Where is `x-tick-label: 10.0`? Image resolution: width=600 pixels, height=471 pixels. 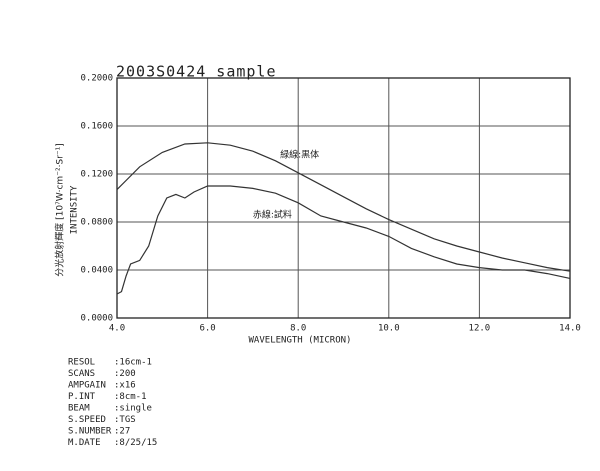 x-tick-label: 10.0 is located at coordinates (389, 329).